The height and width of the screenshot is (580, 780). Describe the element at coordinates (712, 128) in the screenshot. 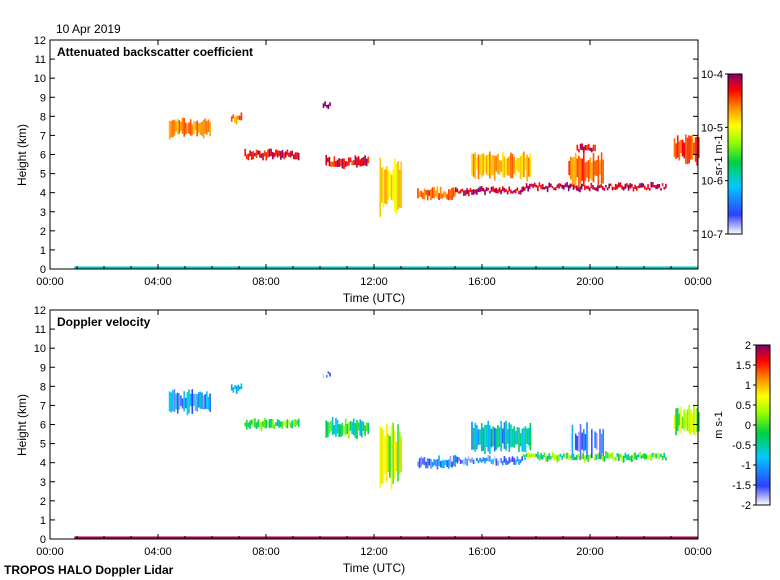

I see `colorbar-tick-label: 10-5` at that location.